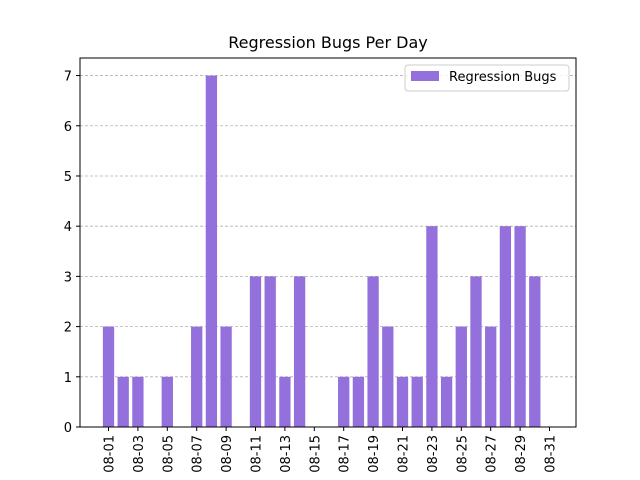 The image size is (640, 480). What do you see at coordinates (68, 328) in the screenshot?
I see `y-tick-label: 2` at bounding box center [68, 328].